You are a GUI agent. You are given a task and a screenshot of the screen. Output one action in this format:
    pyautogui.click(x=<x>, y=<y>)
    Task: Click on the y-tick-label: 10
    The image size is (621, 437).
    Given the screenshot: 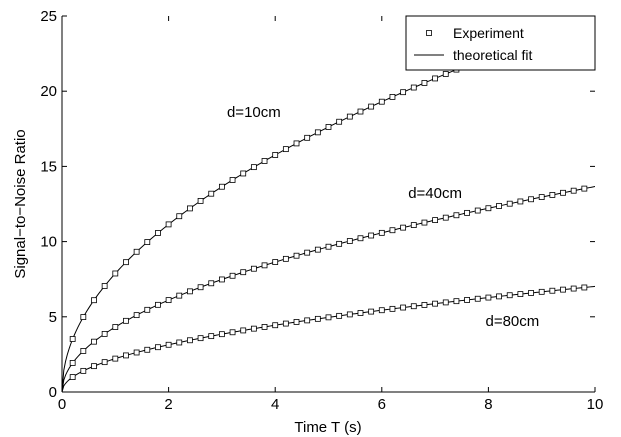 What is the action you would take?
    pyautogui.click(x=48, y=242)
    